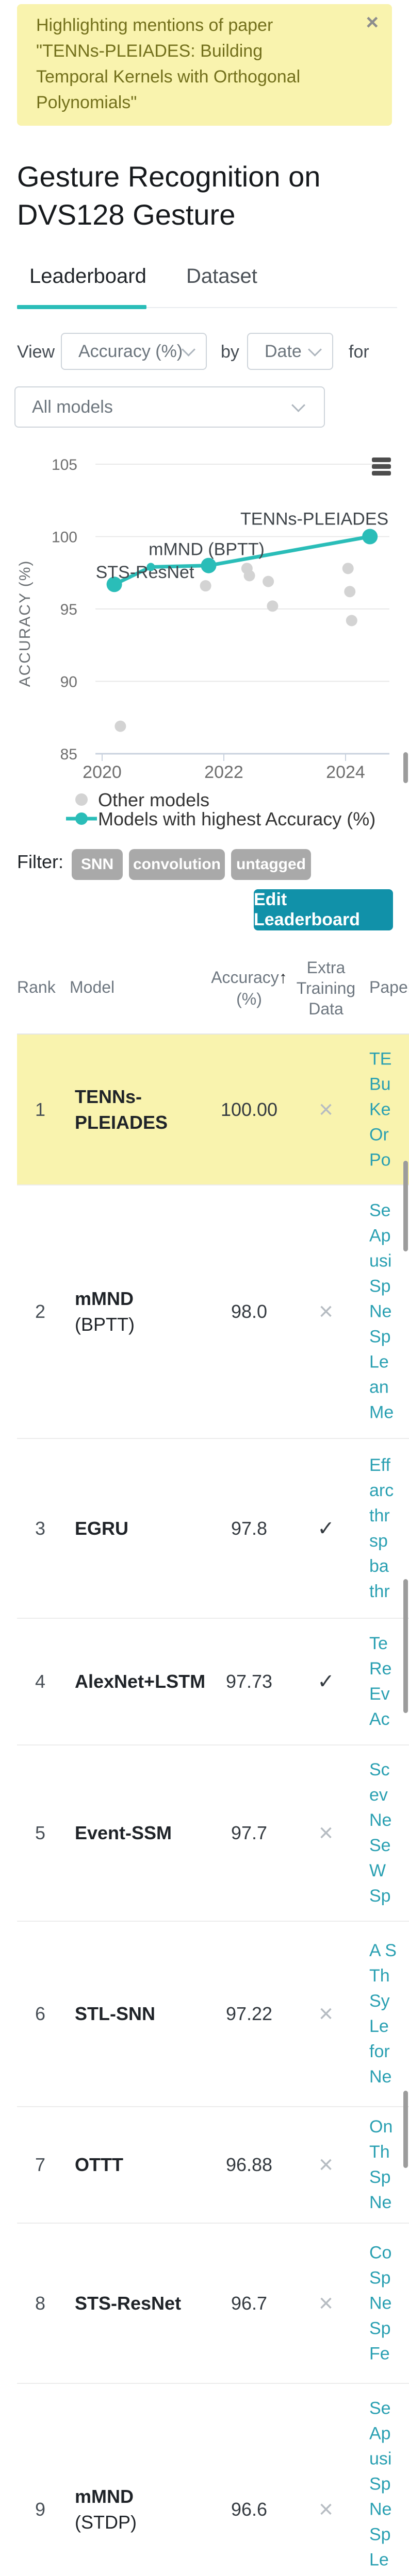  What do you see at coordinates (40, 1528) in the screenshot?
I see `rank-value: 3` at bounding box center [40, 1528].